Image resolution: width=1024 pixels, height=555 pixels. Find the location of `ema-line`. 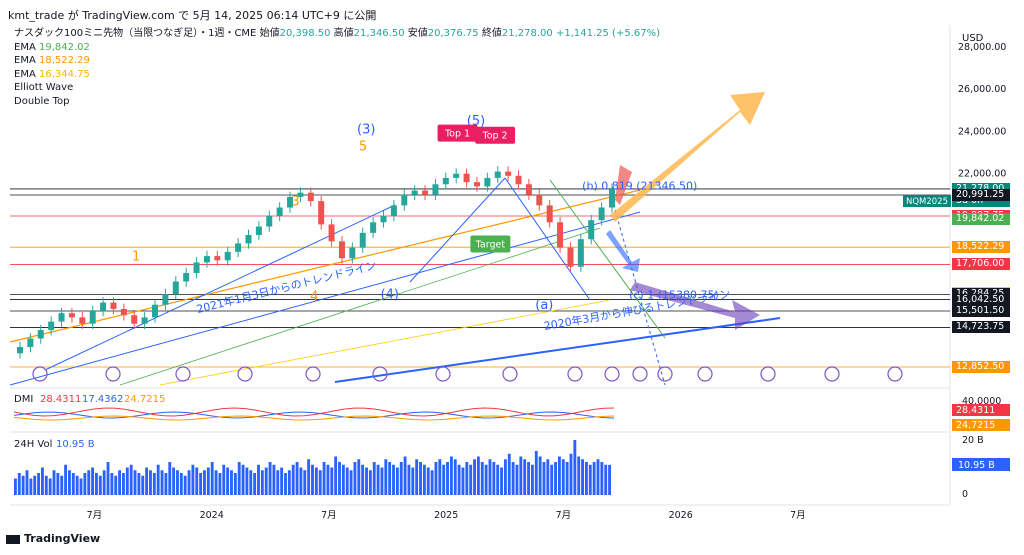

ema-line is located at coordinates (360, 306).